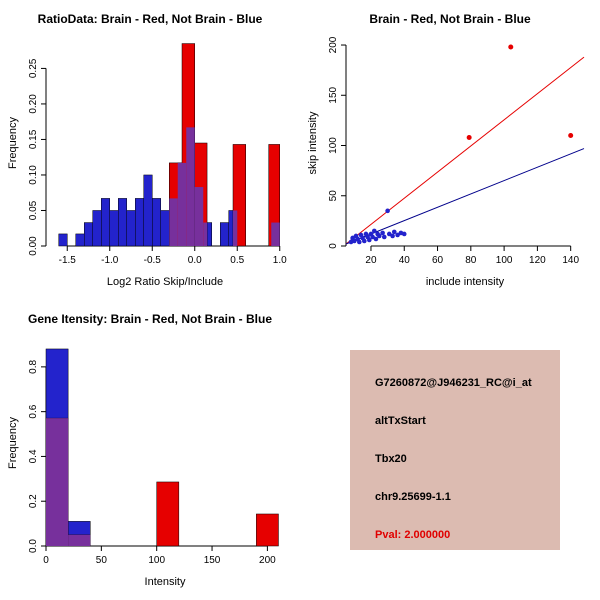  What do you see at coordinates (438, 260) in the screenshot?
I see `x-tick-label: 60` at bounding box center [438, 260].